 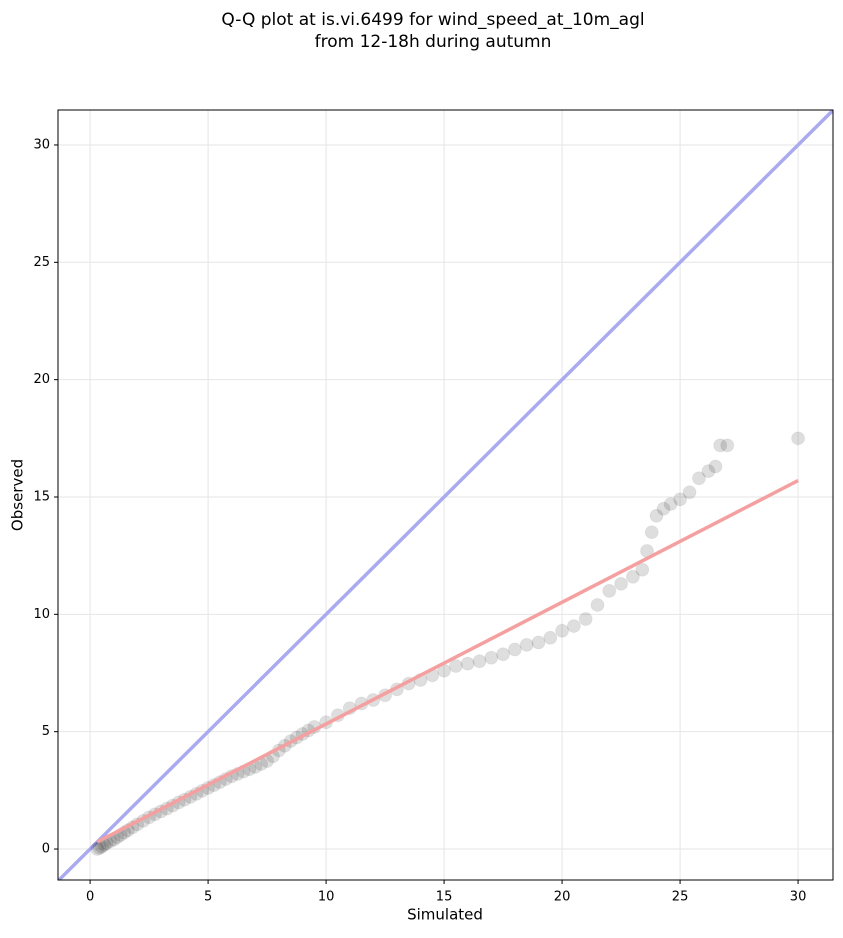 What do you see at coordinates (798, 897) in the screenshot?
I see `x-tick-label: 30` at bounding box center [798, 897].